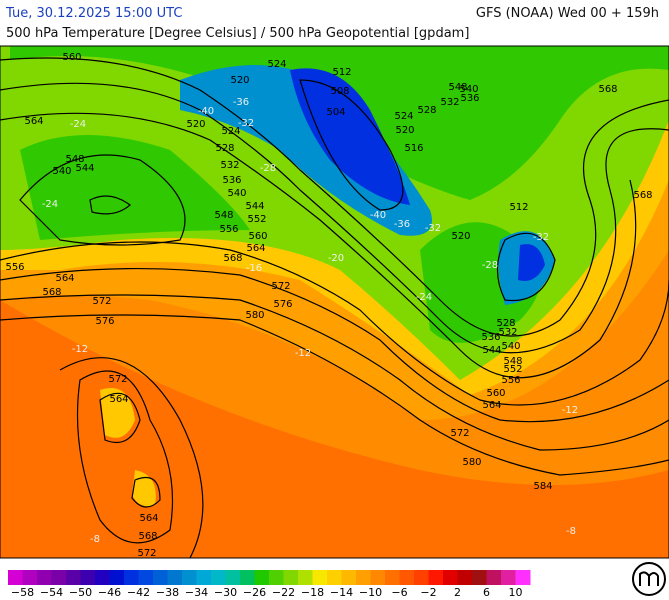 This screenshot has width=669, height=600. Describe the element at coordinates (486, 592) in the screenshot. I see `colorbar-label: 6` at that location.